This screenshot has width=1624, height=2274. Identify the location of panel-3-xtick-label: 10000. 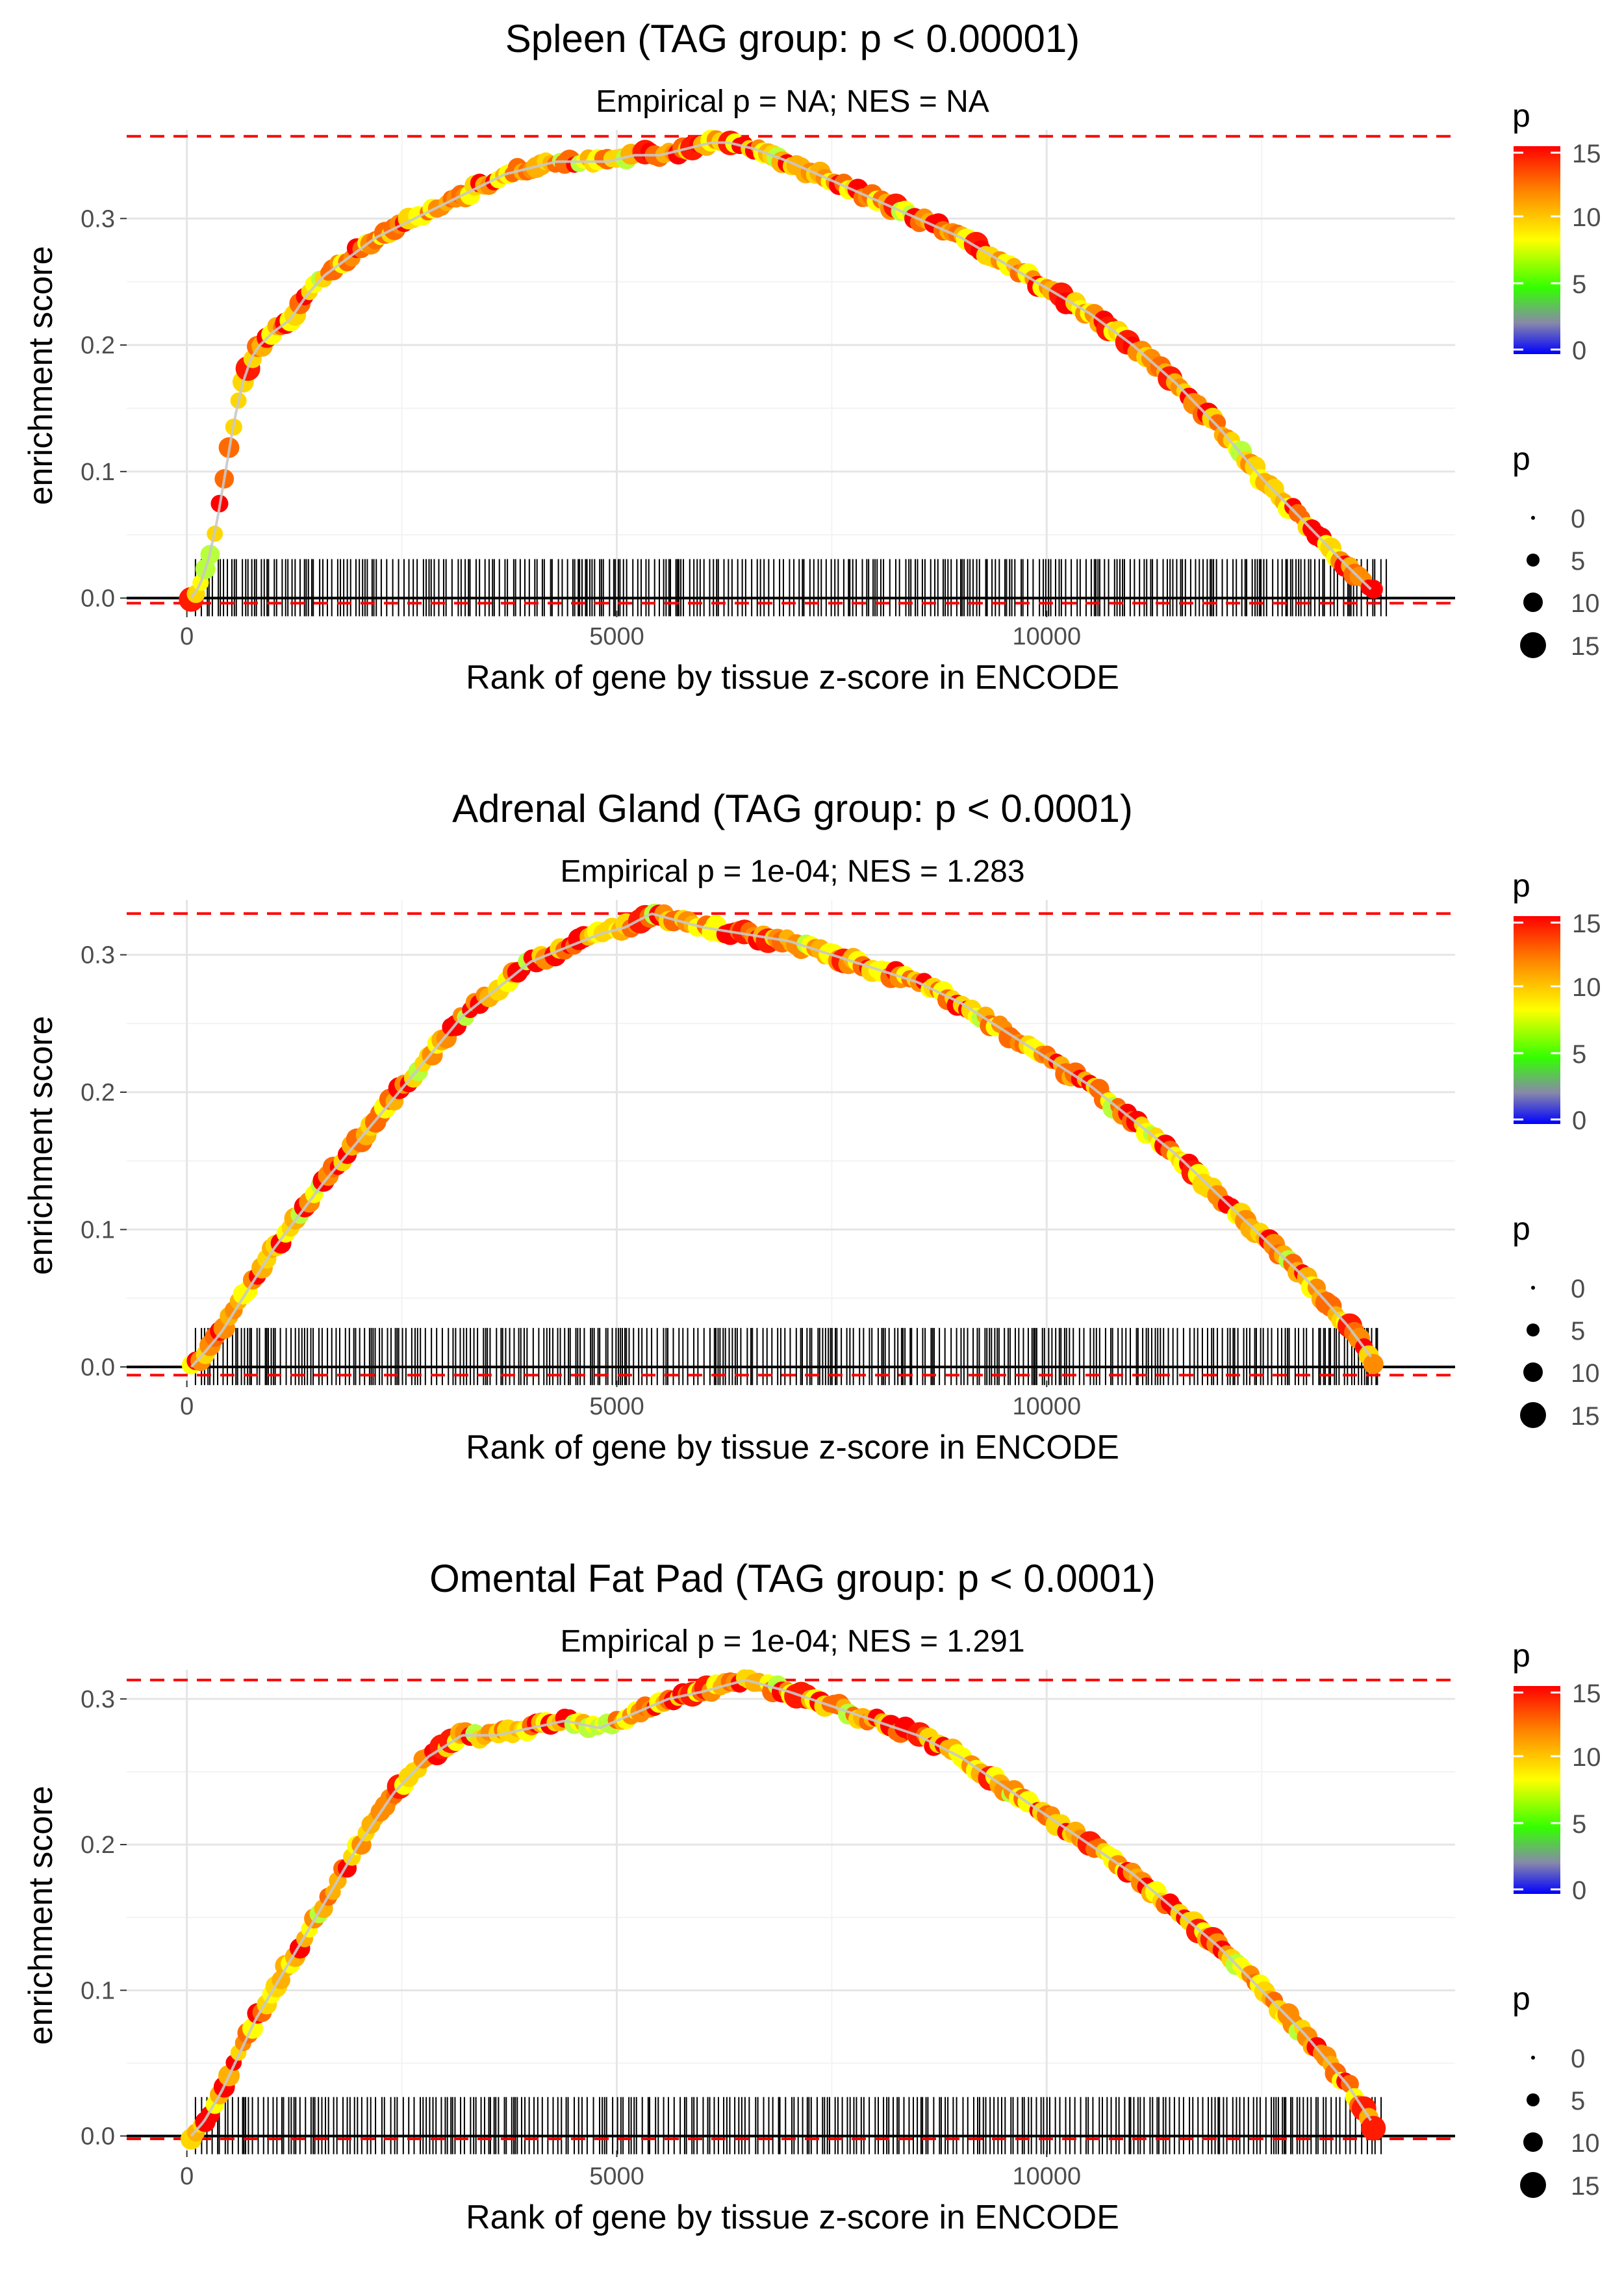
(1046, 2176).